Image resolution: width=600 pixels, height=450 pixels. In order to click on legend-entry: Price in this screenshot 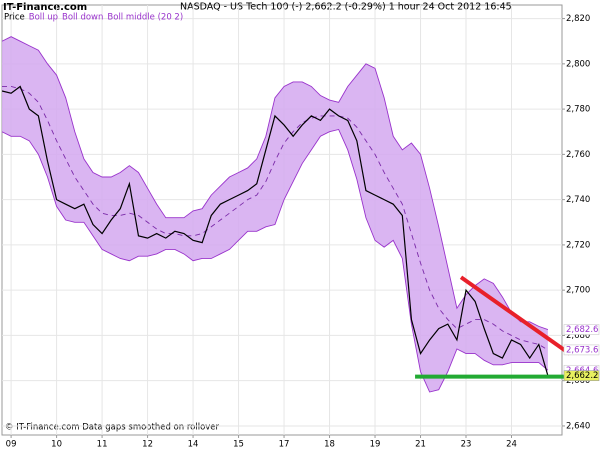, I will do `click(14, 18)`.